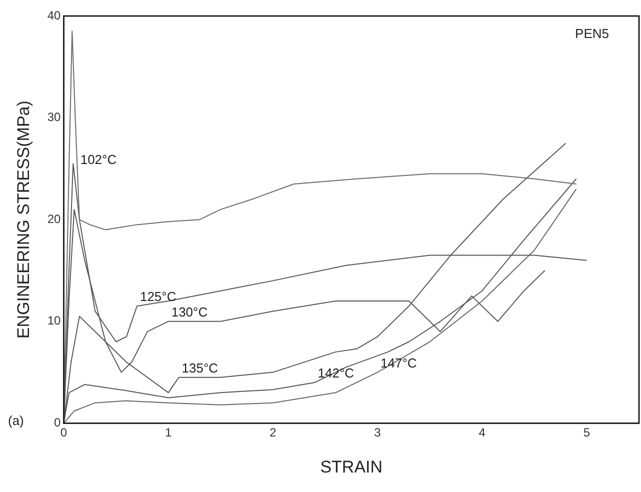 The image size is (641, 492). Describe the element at coordinates (54, 321) in the screenshot. I see `y-tick-label: 10` at that location.